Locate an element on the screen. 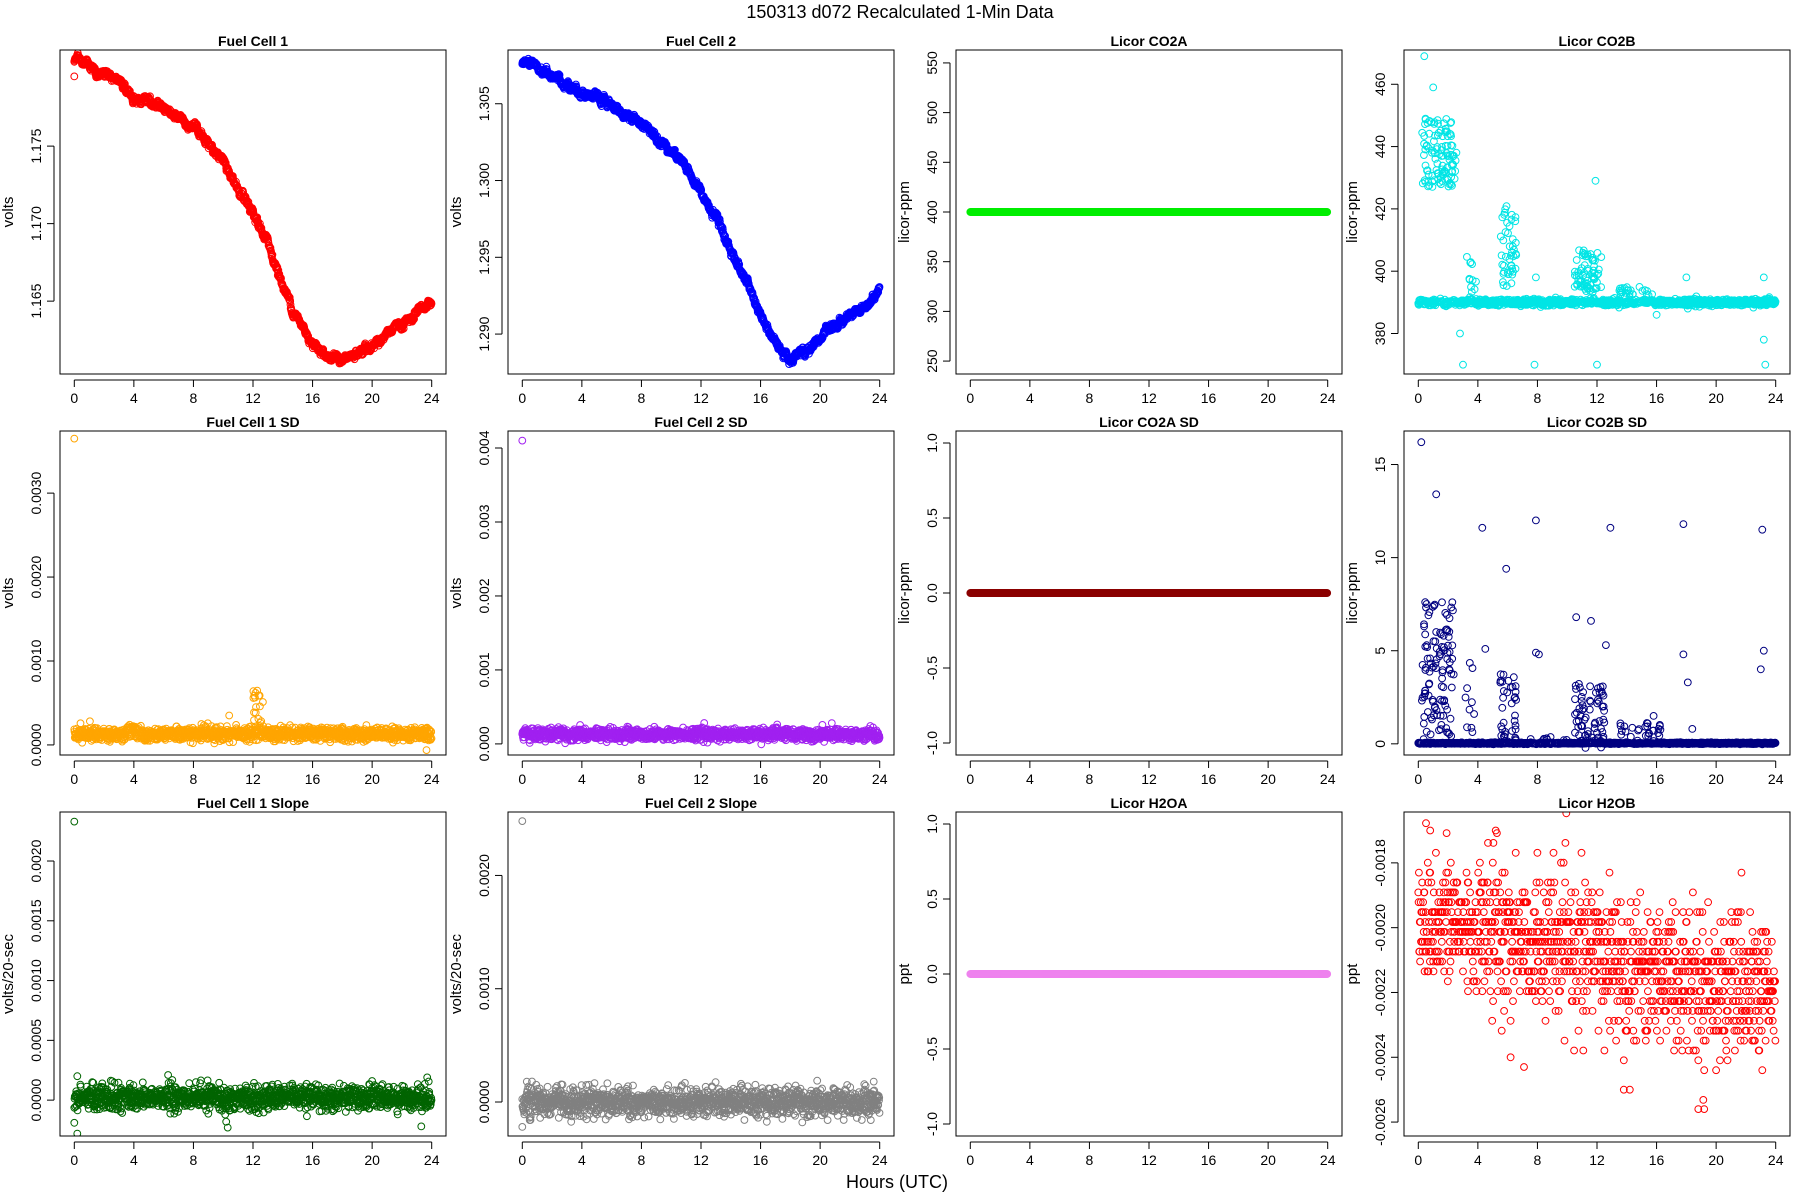  y-tick-label: 1.305 is located at coordinates (484, 103).